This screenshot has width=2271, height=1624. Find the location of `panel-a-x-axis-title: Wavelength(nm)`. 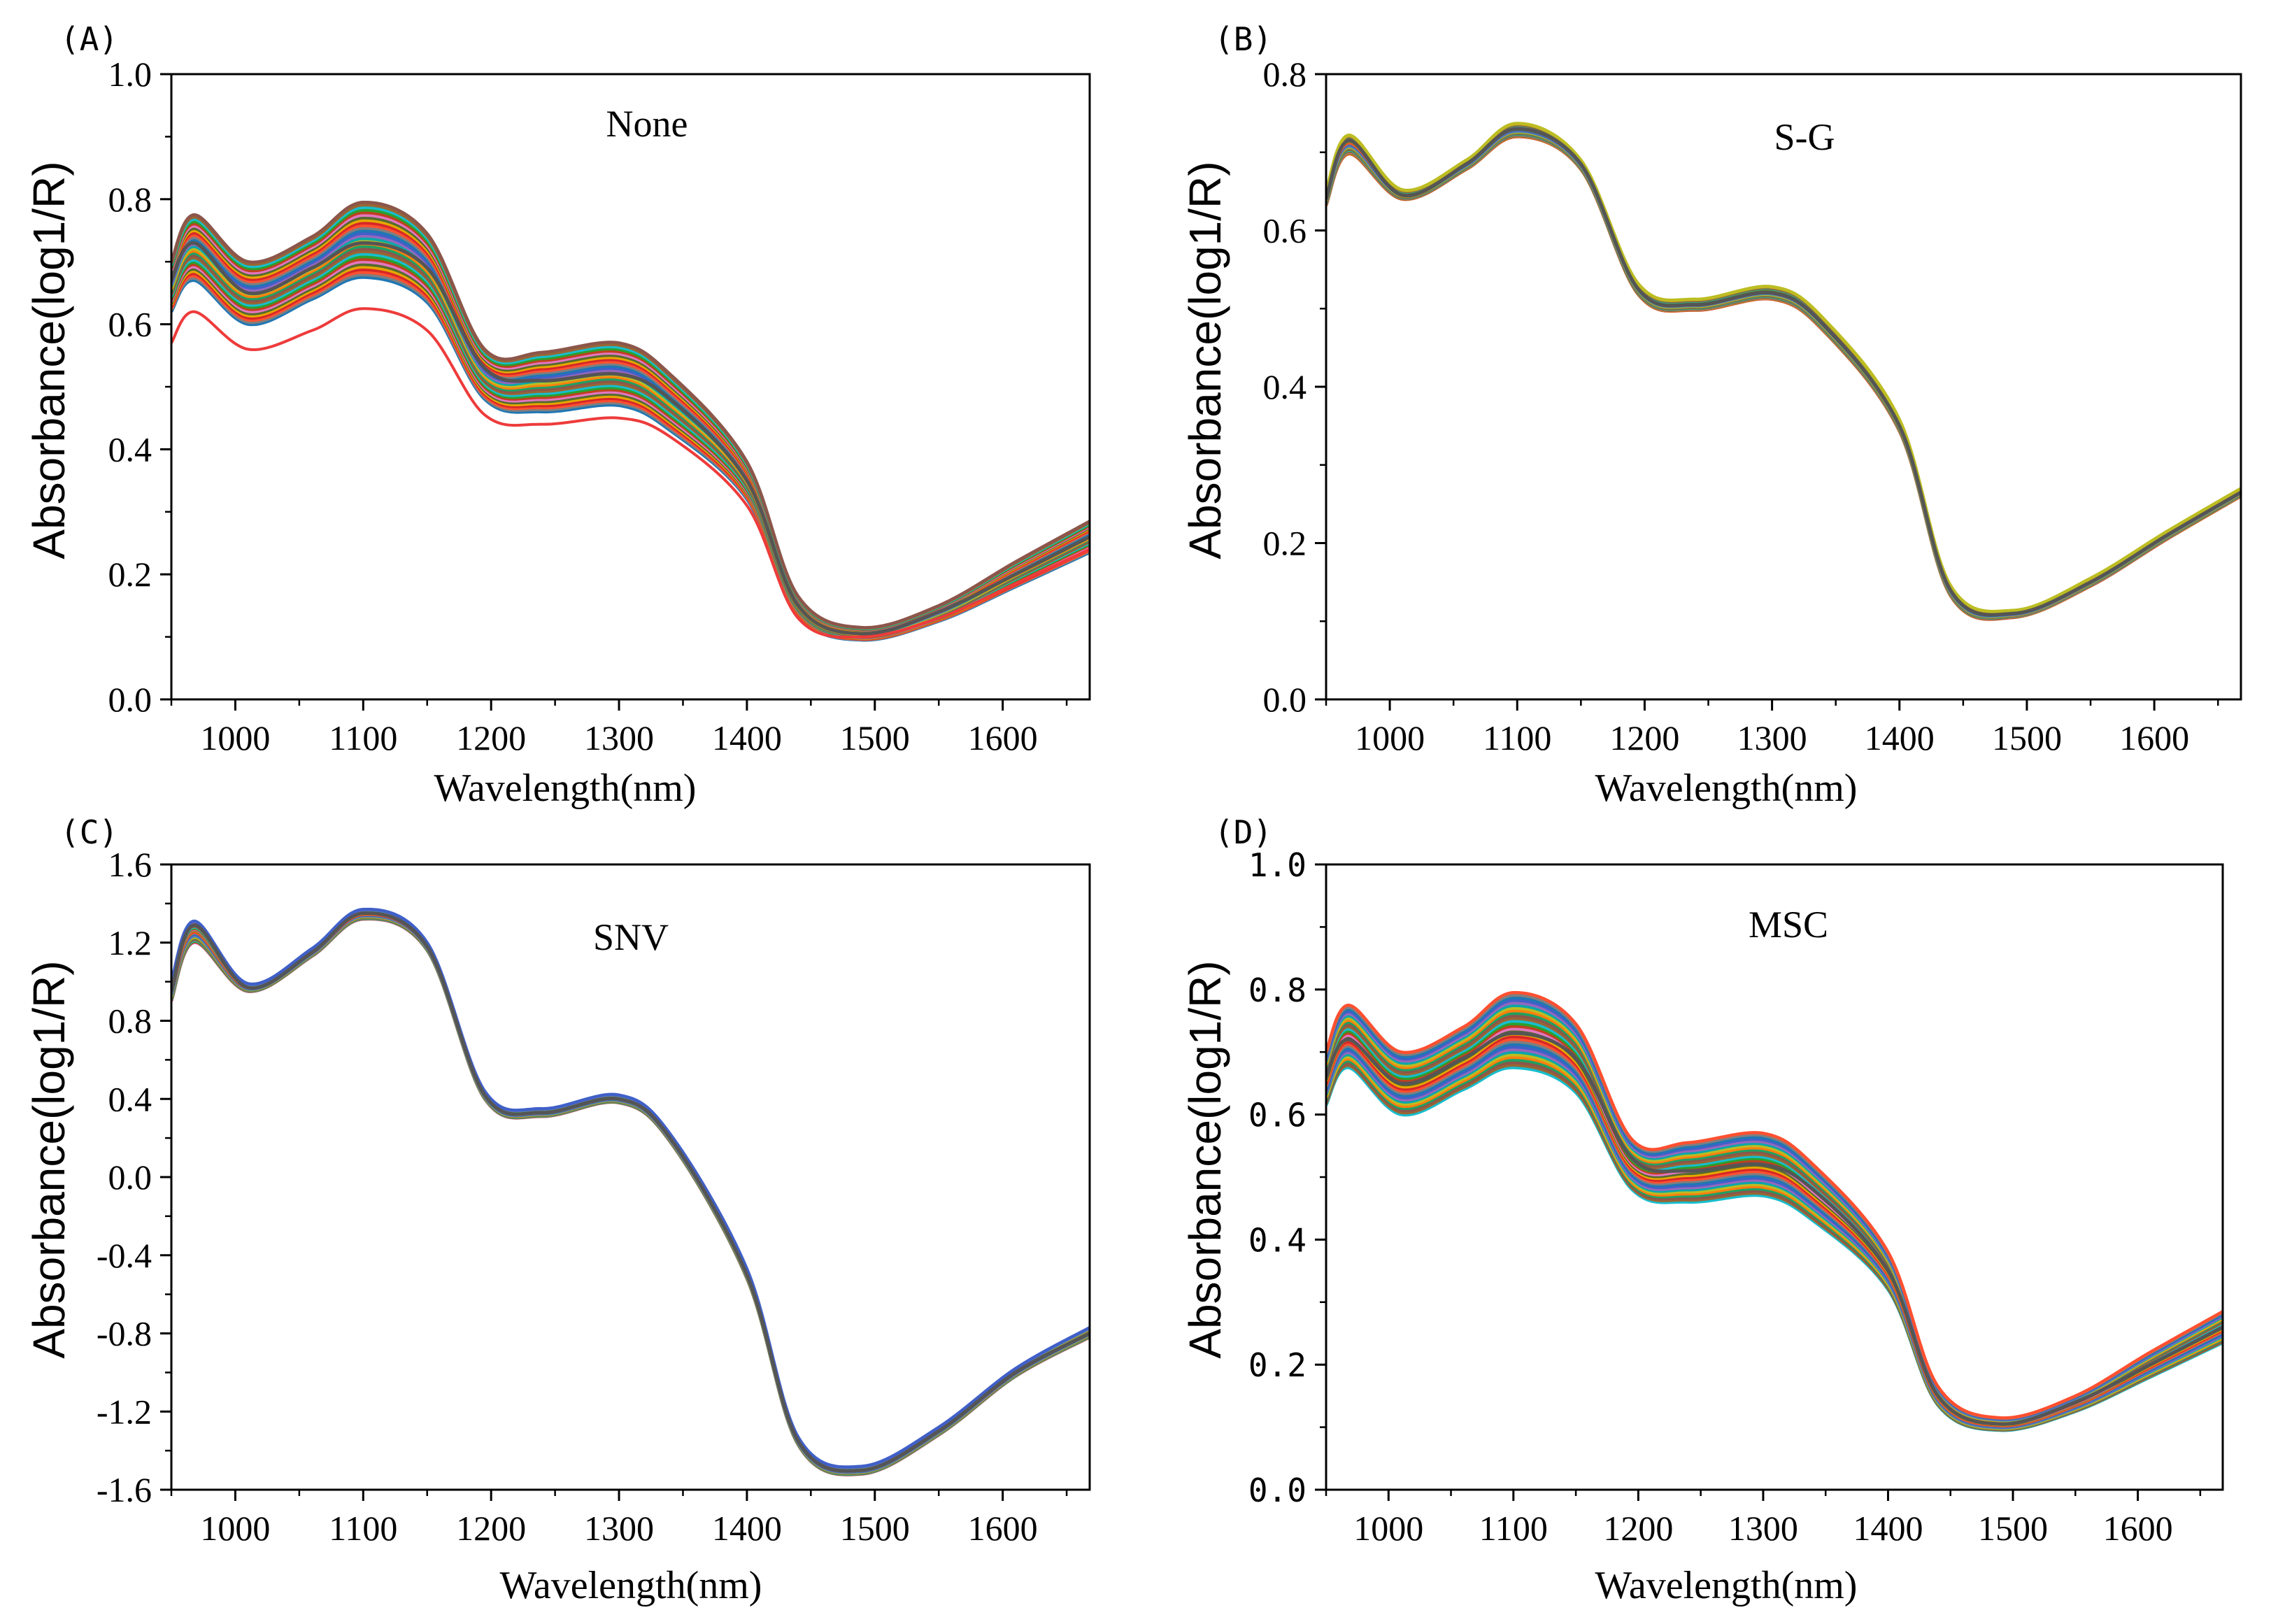

panel-a-x-axis-title: Wavelength(nm) is located at coordinates (565, 789).